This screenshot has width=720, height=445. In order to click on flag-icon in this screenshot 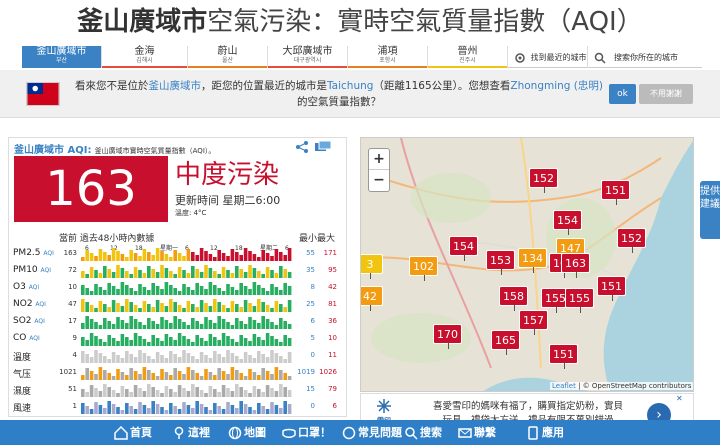, I will do `click(43, 94)`.